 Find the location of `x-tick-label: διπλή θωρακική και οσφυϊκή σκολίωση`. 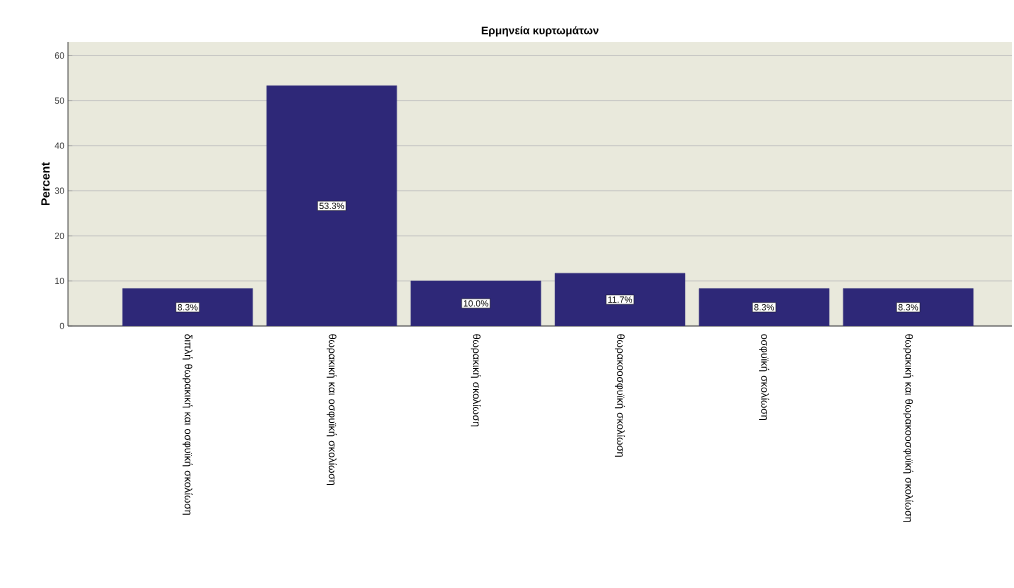

x-tick-label: διπλή θωρακική και οσφυϊκή σκολίωση is located at coordinates (187, 424).